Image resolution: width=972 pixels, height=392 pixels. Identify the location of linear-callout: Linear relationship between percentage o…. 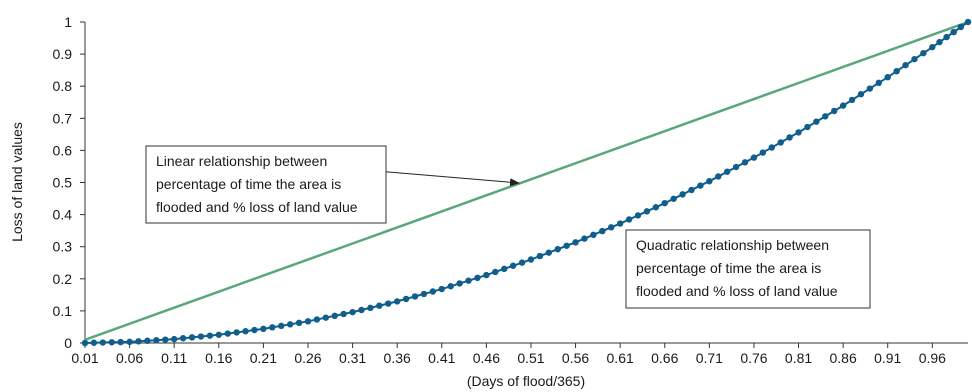
(266, 184).